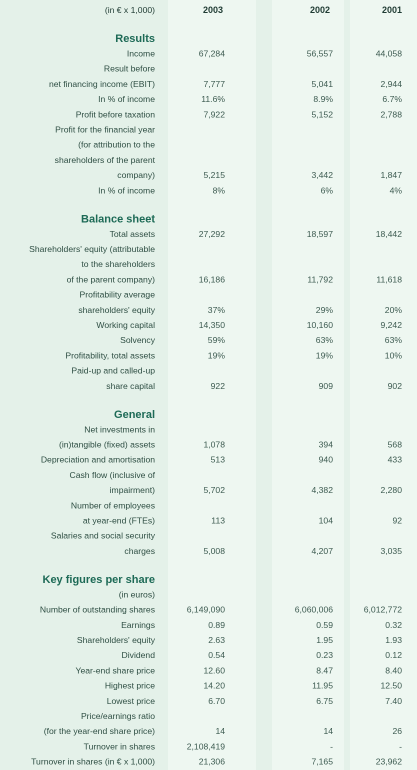  Describe the element at coordinates (116, 114) in the screenshot. I see `row-label: Profit before taxation` at that location.